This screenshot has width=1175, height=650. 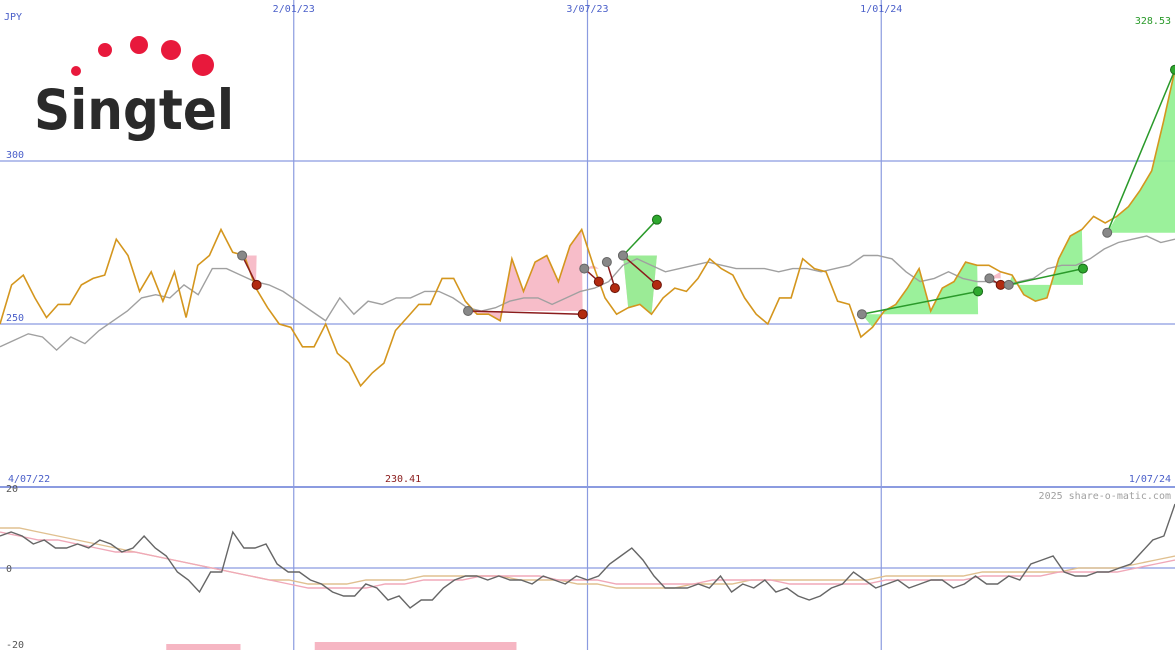 I want to click on start-date-label: 4/07/22, so click(x=29, y=479).